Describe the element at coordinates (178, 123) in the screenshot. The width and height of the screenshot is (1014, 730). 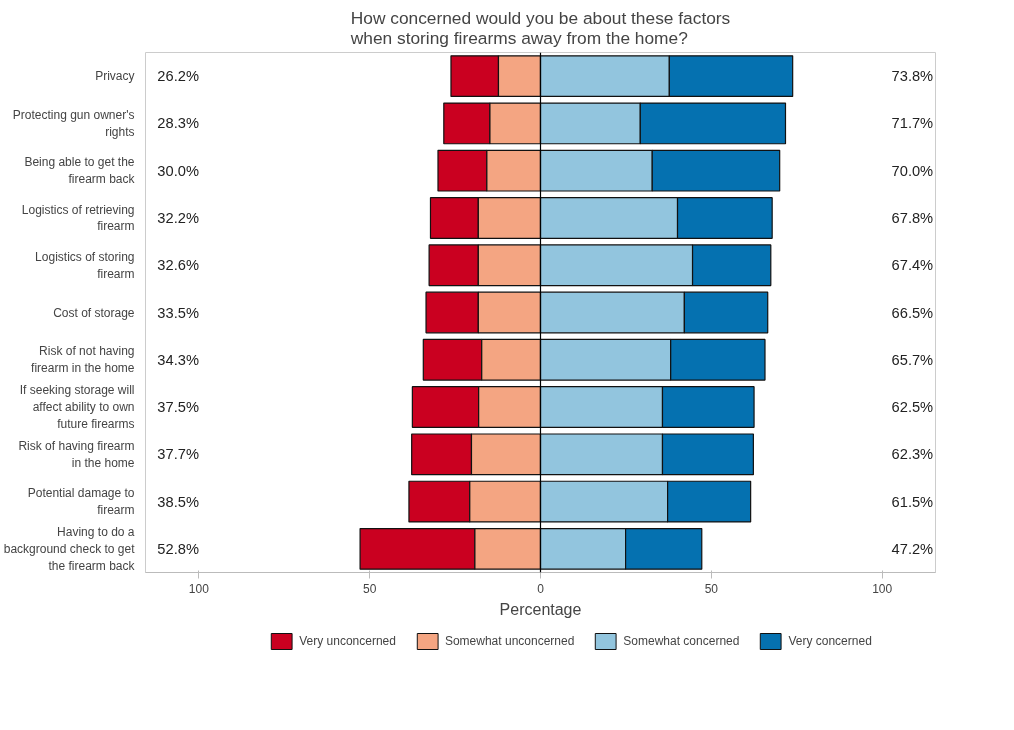
I see `annotation: 28.3%` at that location.